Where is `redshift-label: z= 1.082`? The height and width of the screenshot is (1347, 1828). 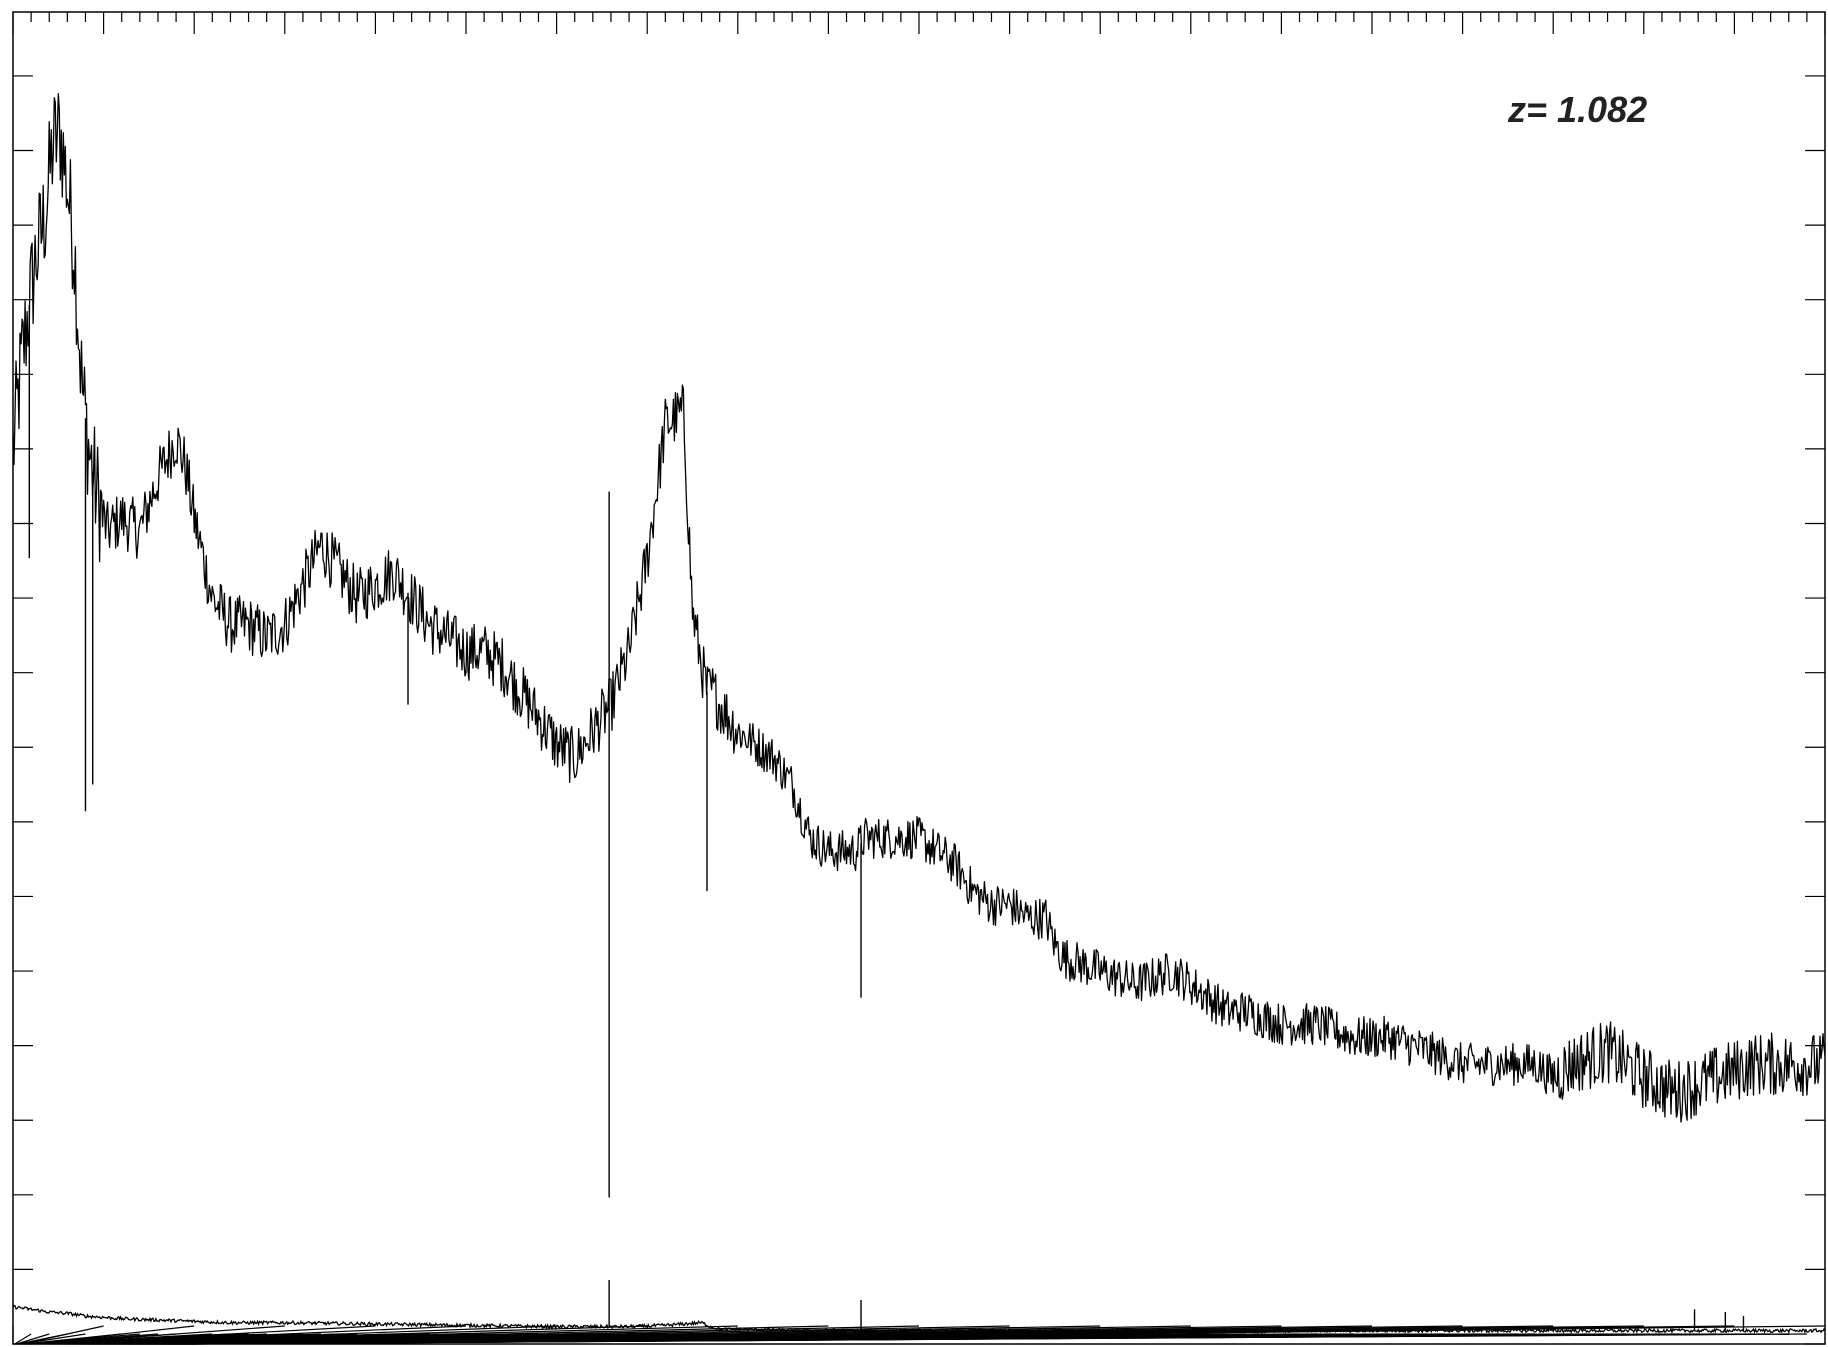
redshift-label: z= 1.082 is located at coordinates (1577, 109).